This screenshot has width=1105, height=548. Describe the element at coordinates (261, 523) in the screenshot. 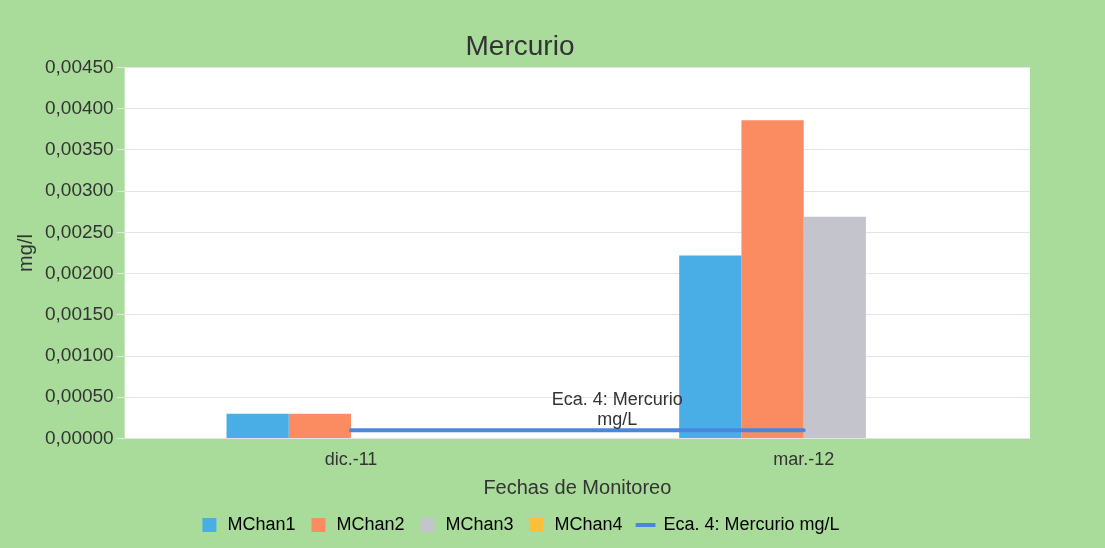

I see `legend-label: MChan1` at that location.